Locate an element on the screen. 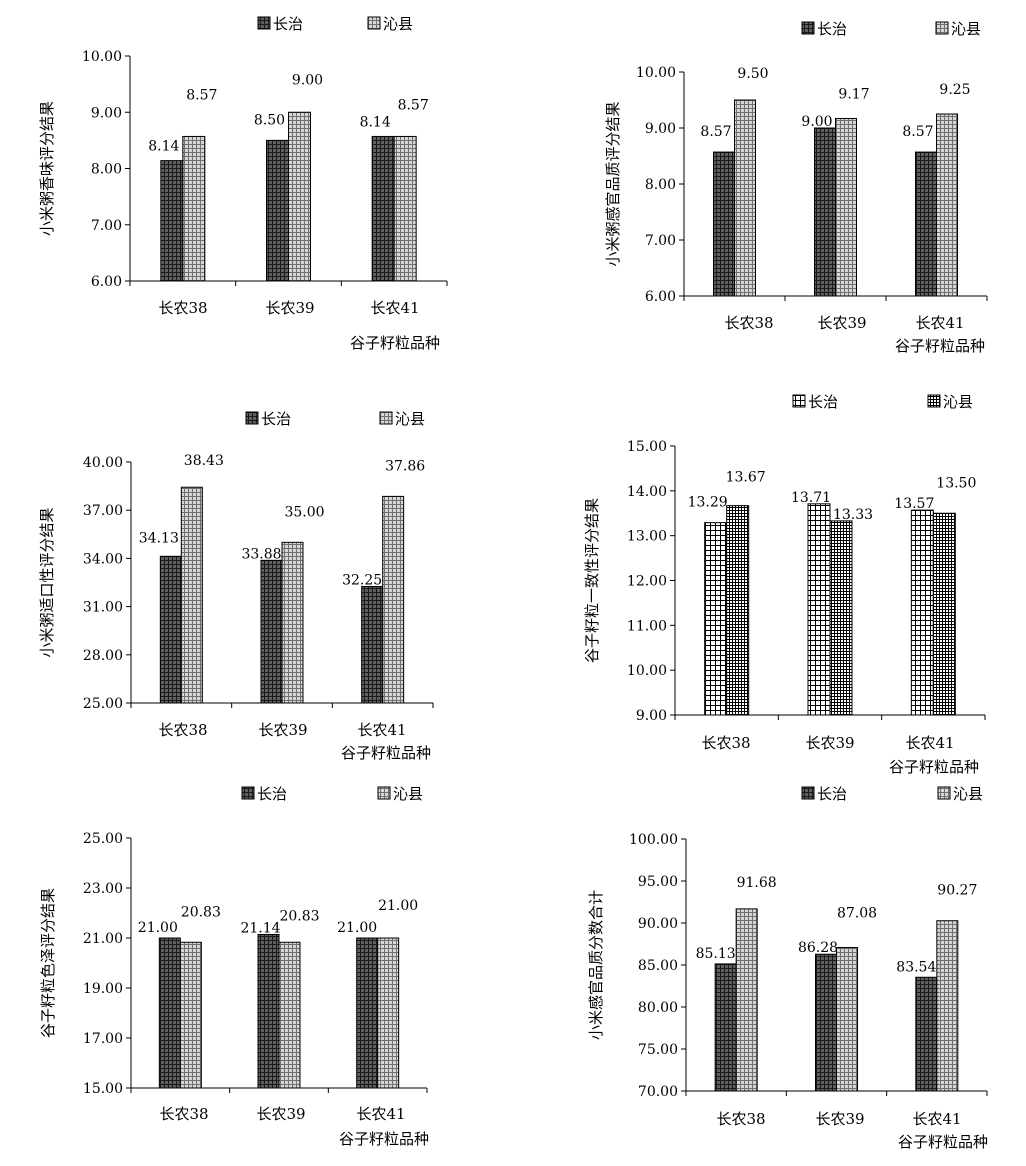 This screenshot has height=1166, width=1026. data-label: 20.83 is located at coordinates (299, 916).